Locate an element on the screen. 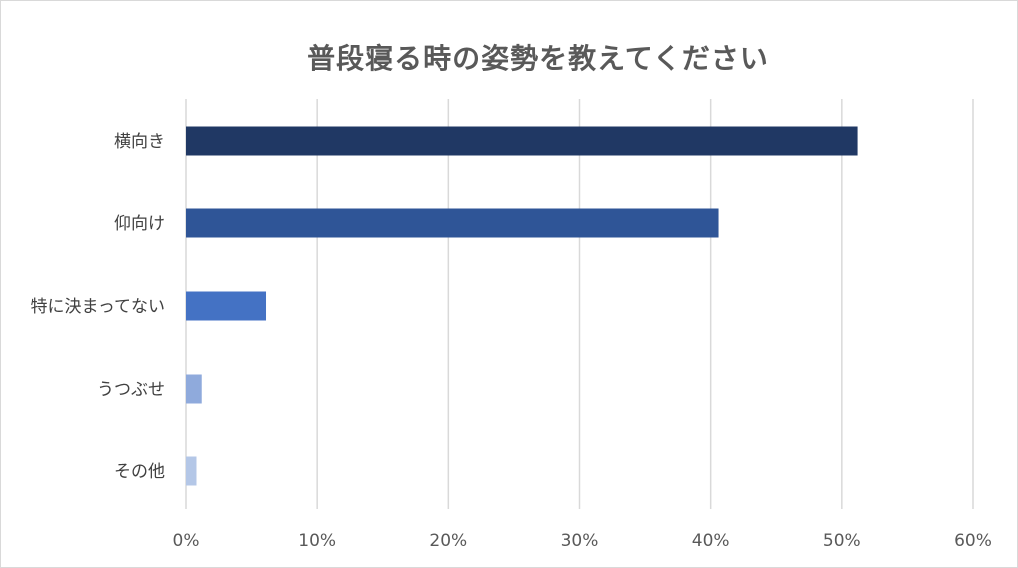  category-label: 仰向け is located at coordinates (139, 224).